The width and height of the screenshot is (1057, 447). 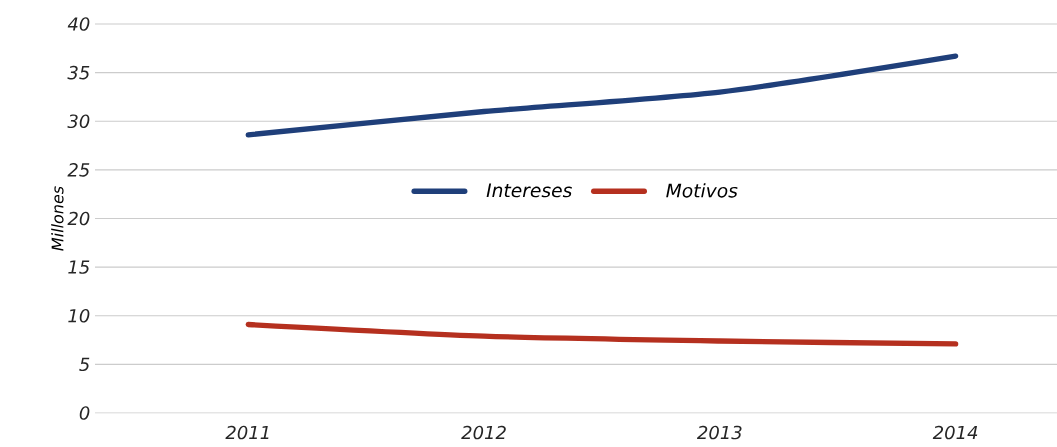 I want to click on y-tick-label: 20, so click(x=78, y=218).